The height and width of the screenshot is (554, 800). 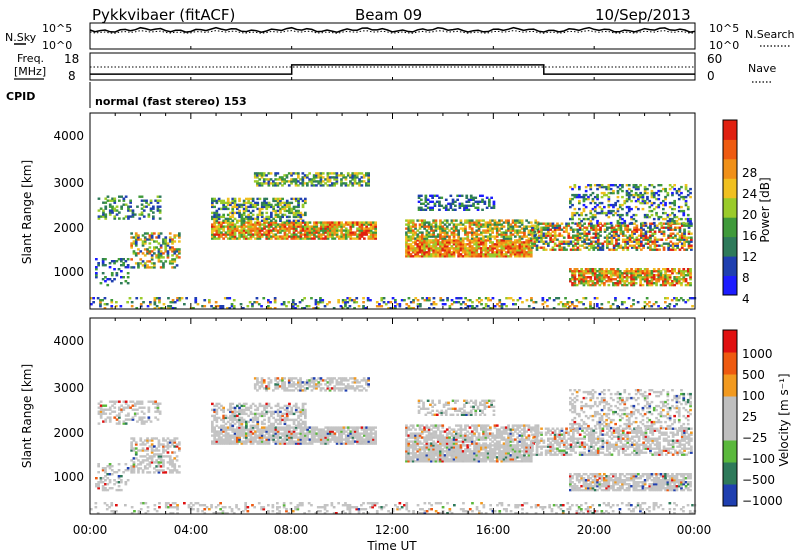 I want to click on freq-trace, so click(x=392, y=69).